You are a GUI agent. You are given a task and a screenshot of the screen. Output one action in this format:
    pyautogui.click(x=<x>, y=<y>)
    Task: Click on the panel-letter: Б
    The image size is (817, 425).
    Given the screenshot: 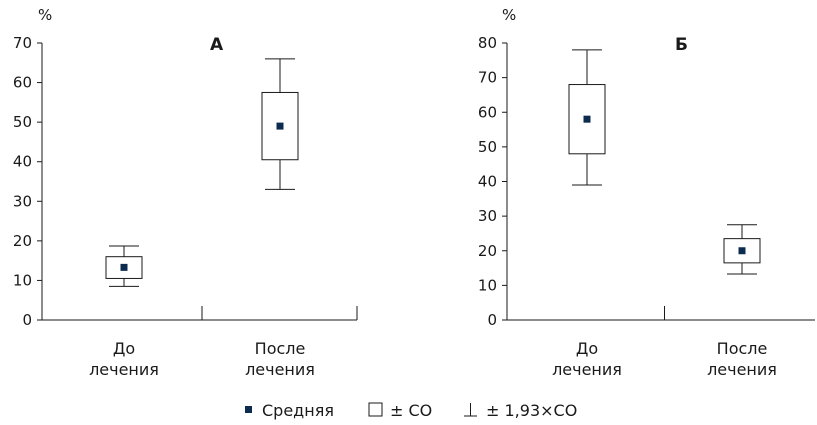 What is the action you would take?
    pyautogui.click(x=681, y=45)
    